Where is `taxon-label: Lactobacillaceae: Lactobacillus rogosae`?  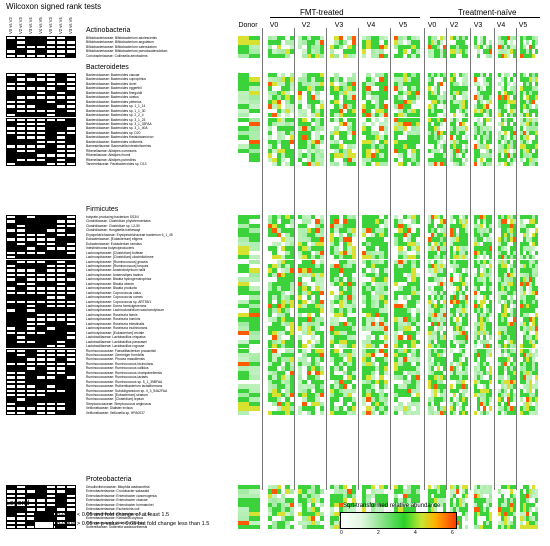 taxon-label: Lactobacillaceae: Lactobacillus rogosae is located at coordinates (115, 346).